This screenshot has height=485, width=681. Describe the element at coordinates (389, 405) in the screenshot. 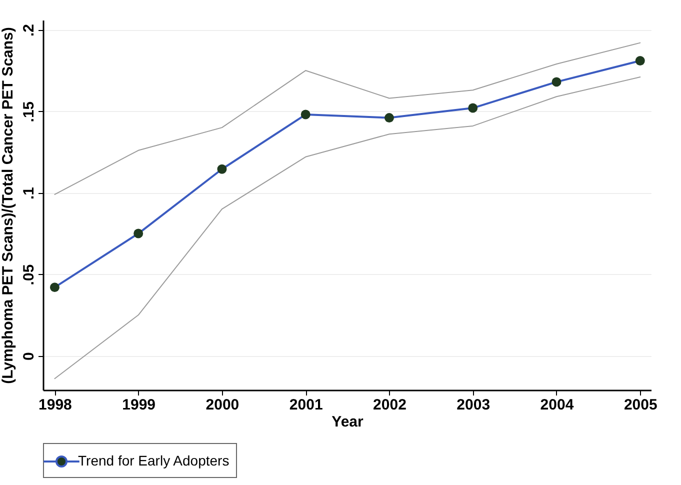

I see `x-tick-label: 2002` at that location.